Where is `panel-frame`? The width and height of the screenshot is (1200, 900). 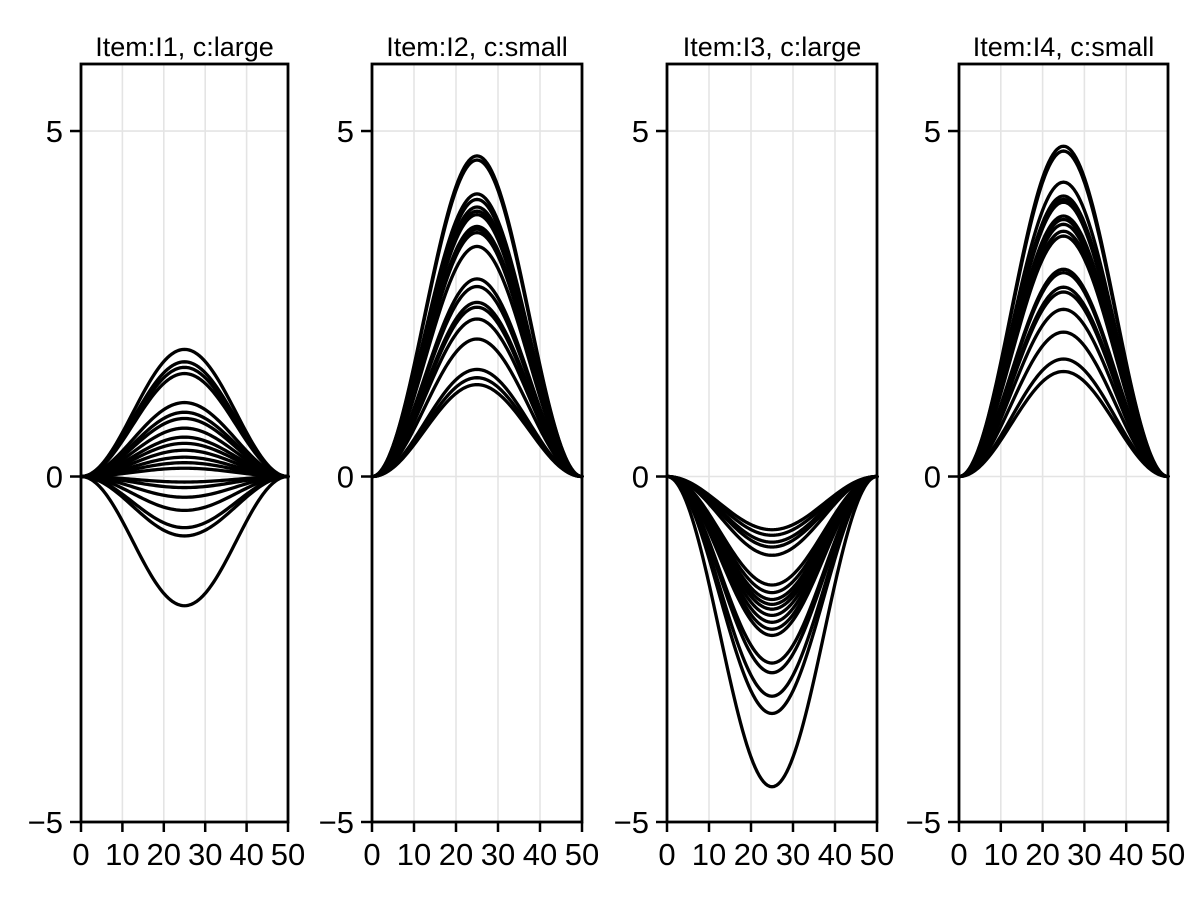
panel-frame is located at coordinates (184, 443).